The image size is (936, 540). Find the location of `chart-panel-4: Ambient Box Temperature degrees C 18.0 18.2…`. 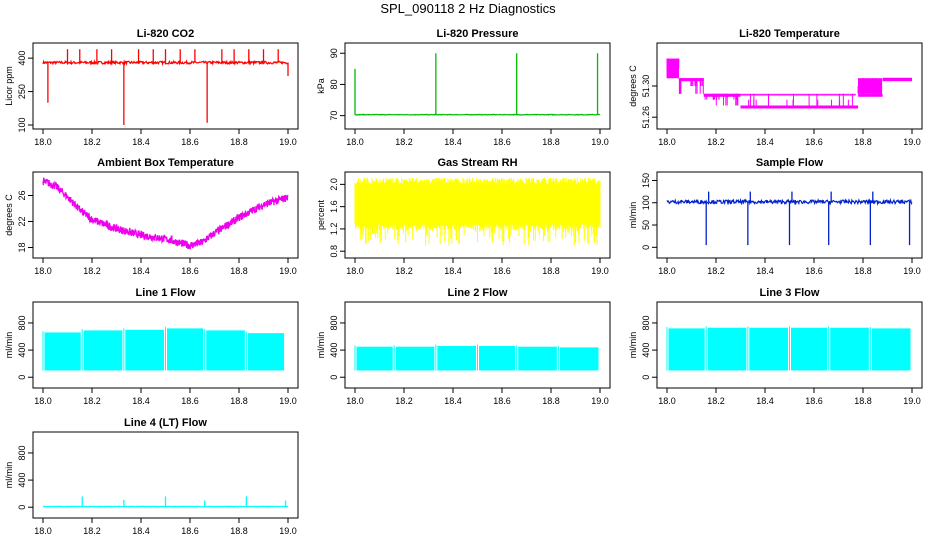

chart-panel-4: Ambient Box Temperature degrees C 18.0 18.2… is located at coordinates (151, 216).